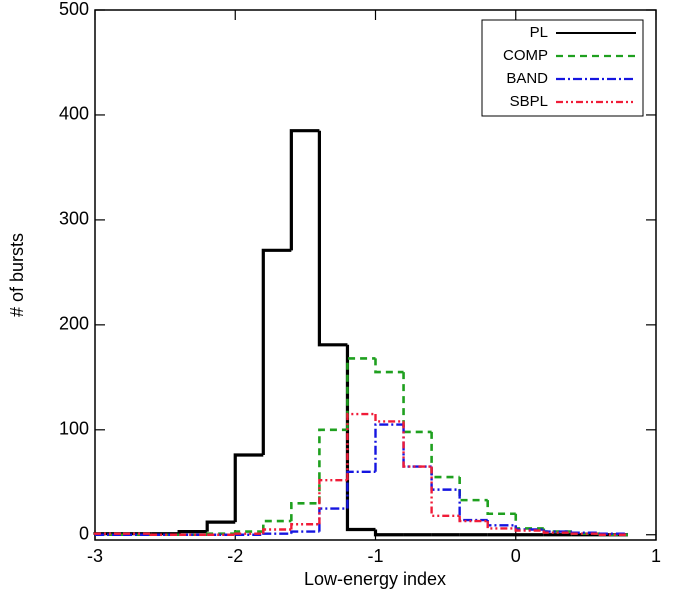  Describe the element at coordinates (74, 429) in the screenshot. I see `y-tick-label: 100` at that location.